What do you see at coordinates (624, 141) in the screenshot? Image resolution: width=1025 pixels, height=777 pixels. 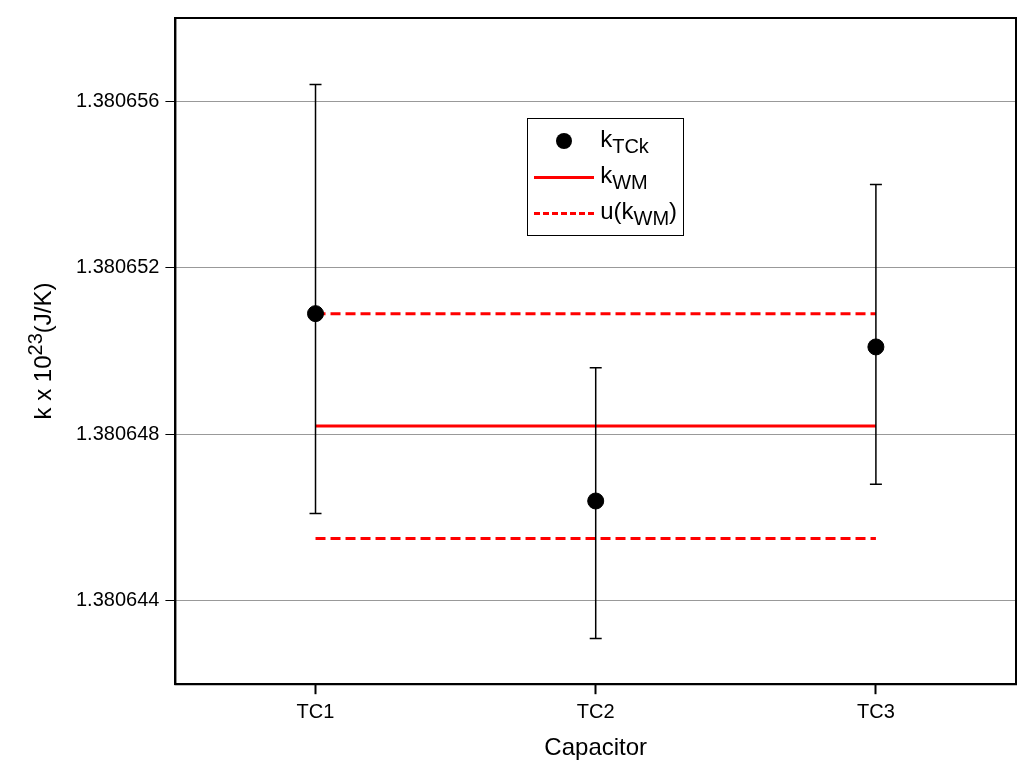 I see `legend-label: k$_{TCk}$` at bounding box center [624, 141].